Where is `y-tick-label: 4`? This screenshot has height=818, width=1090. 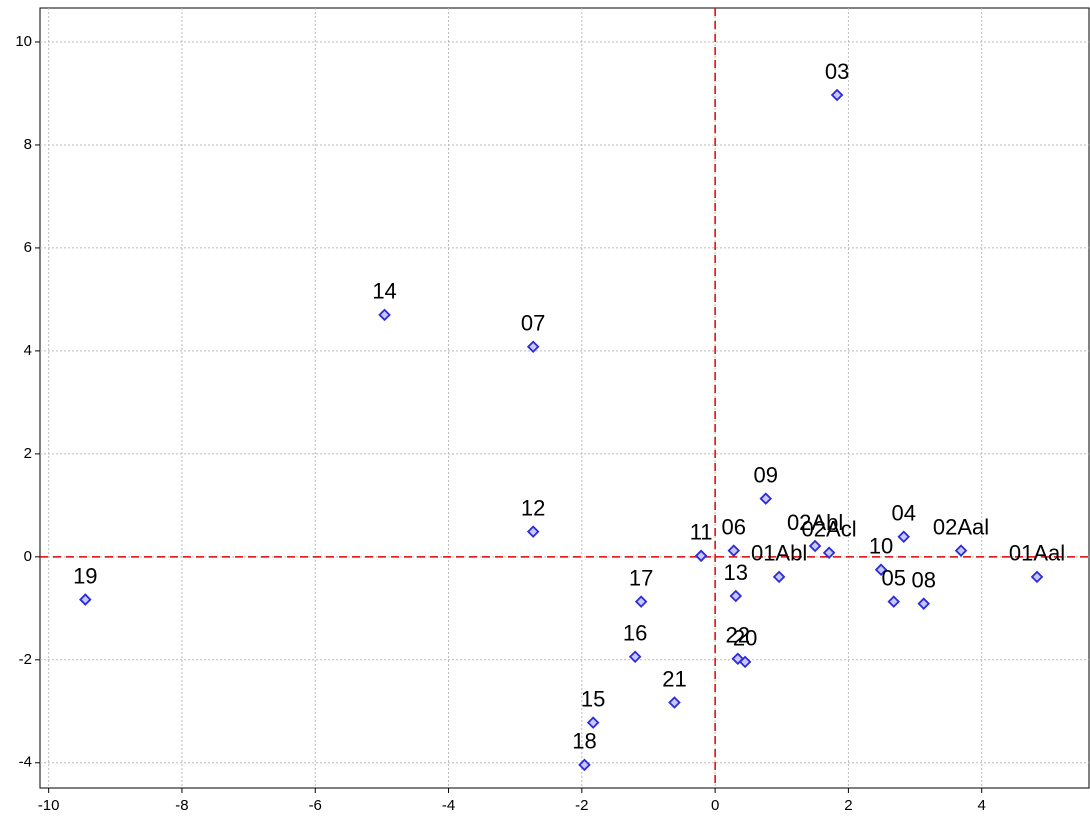 y-tick-label: 4 is located at coordinates (28, 350).